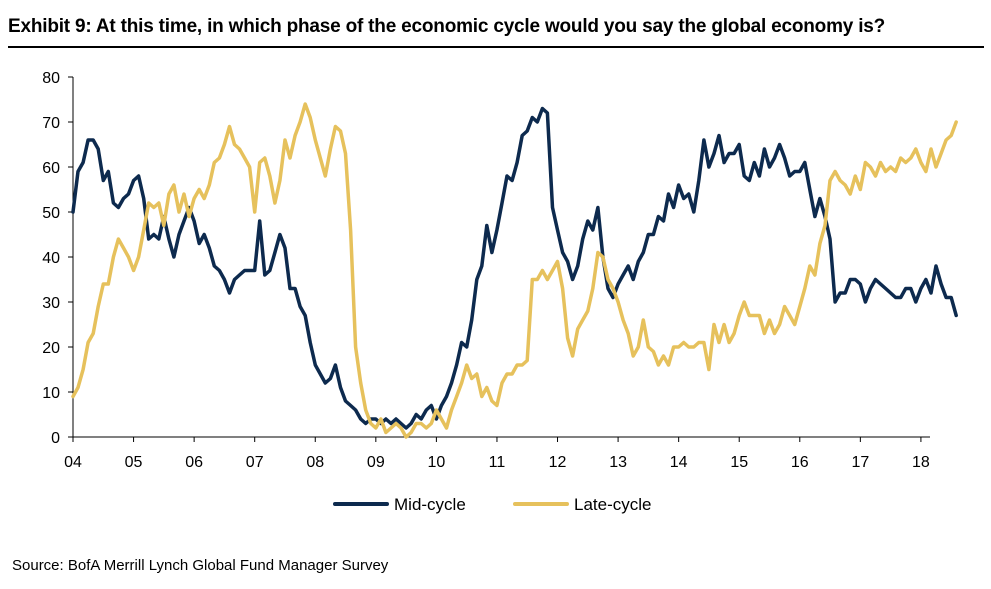 The image size is (991, 589). What do you see at coordinates (612, 504) in the screenshot?
I see `legend-label-late-cycle: Late-cycle` at bounding box center [612, 504].